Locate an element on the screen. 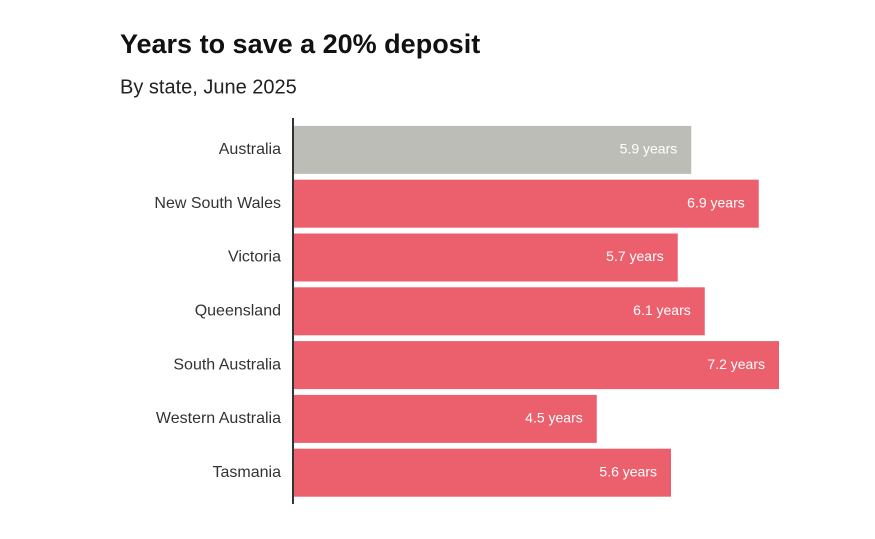 This screenshot has width=875, height=539. category-label: New South Wales is located at coordinates (217, 203).